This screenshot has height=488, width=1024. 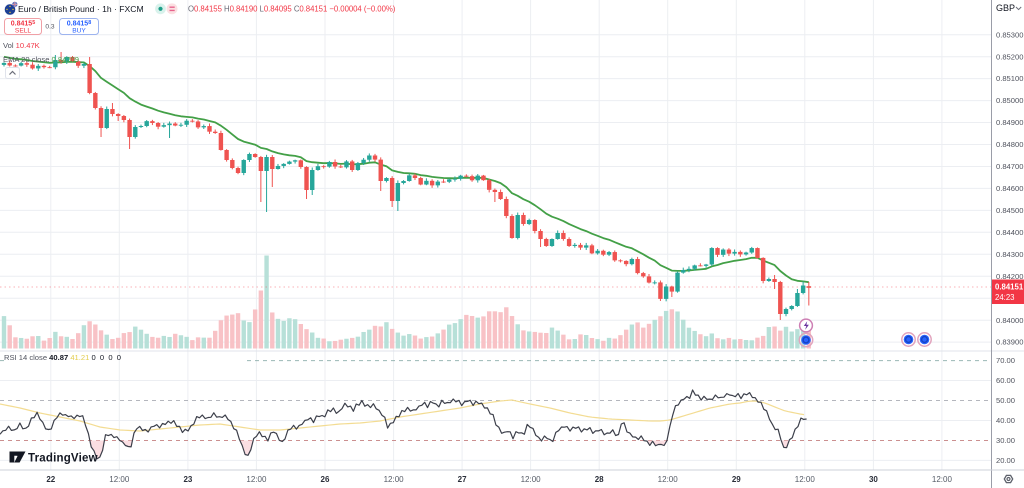 What do you see at coordinates (1005, 400) in the screenshot?
I see `svg-text: 50.00` at bounding box center [1005, 400].